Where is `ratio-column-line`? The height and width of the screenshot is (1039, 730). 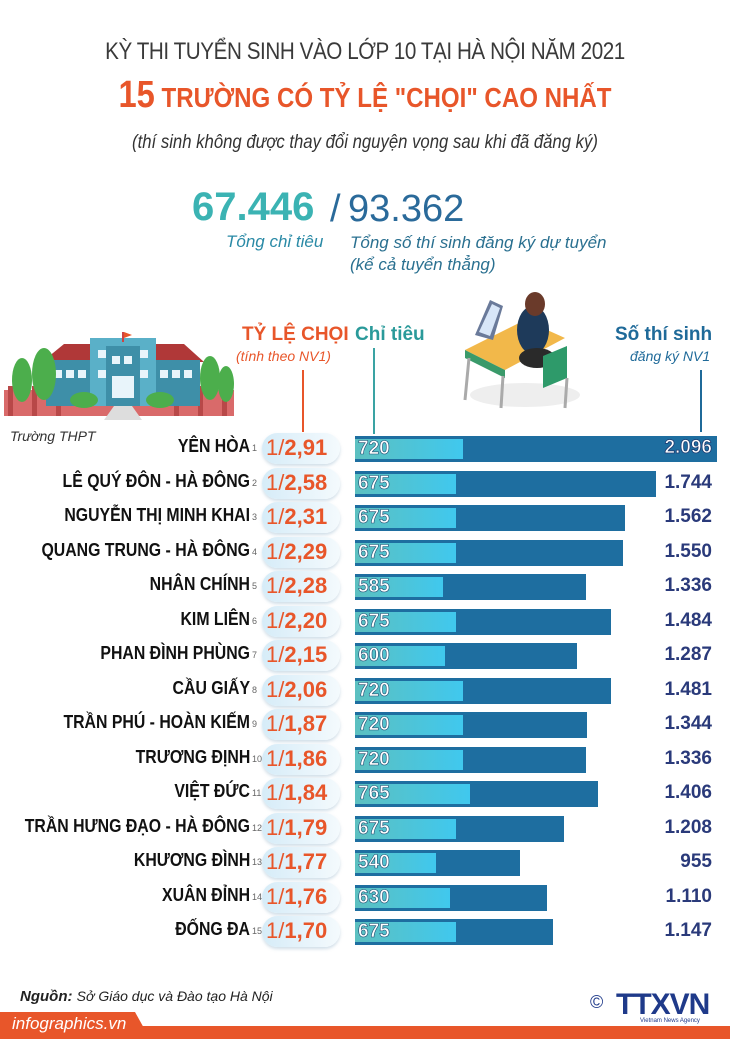 ratio-column-line is located at coordinates (303, 401).